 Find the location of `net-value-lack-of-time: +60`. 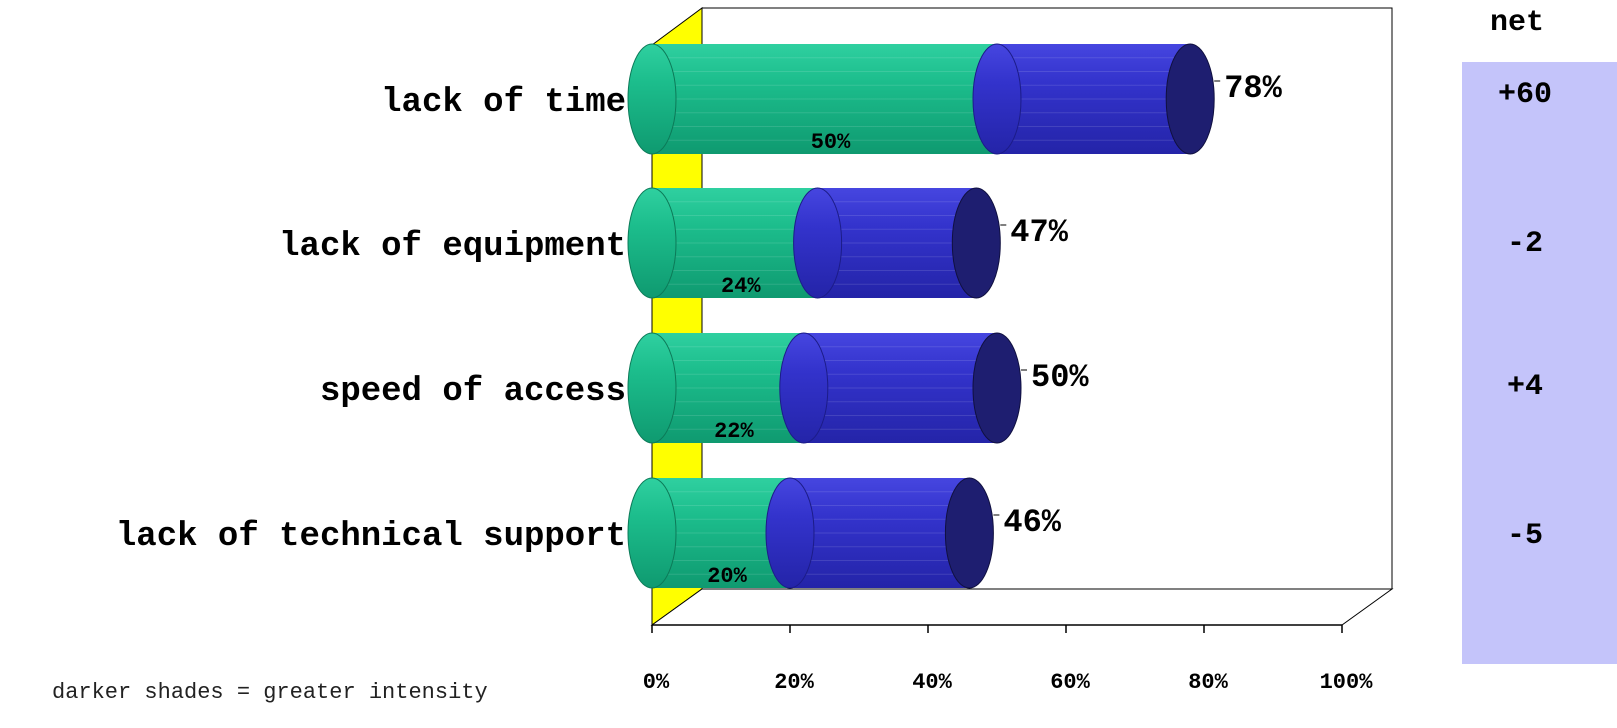

net-value-lack-of-time: +60 is located at coordinates (1524, 95).